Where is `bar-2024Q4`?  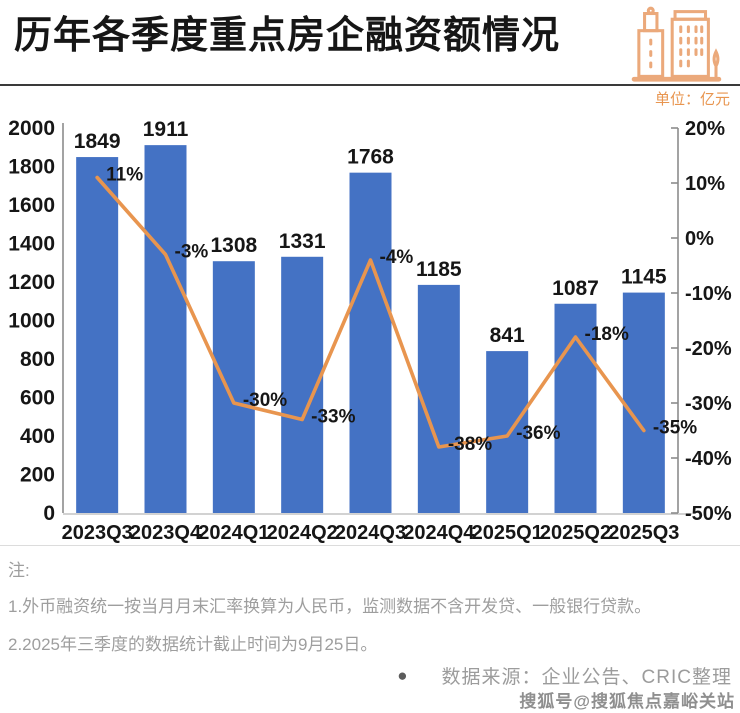 bar-2024Q4 is located at coordinates (438, 398).